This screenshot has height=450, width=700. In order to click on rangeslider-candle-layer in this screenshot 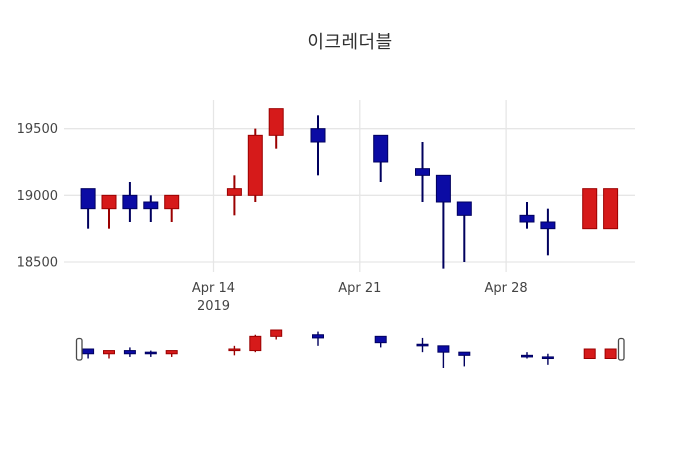, I will do `click(349, 348)`.